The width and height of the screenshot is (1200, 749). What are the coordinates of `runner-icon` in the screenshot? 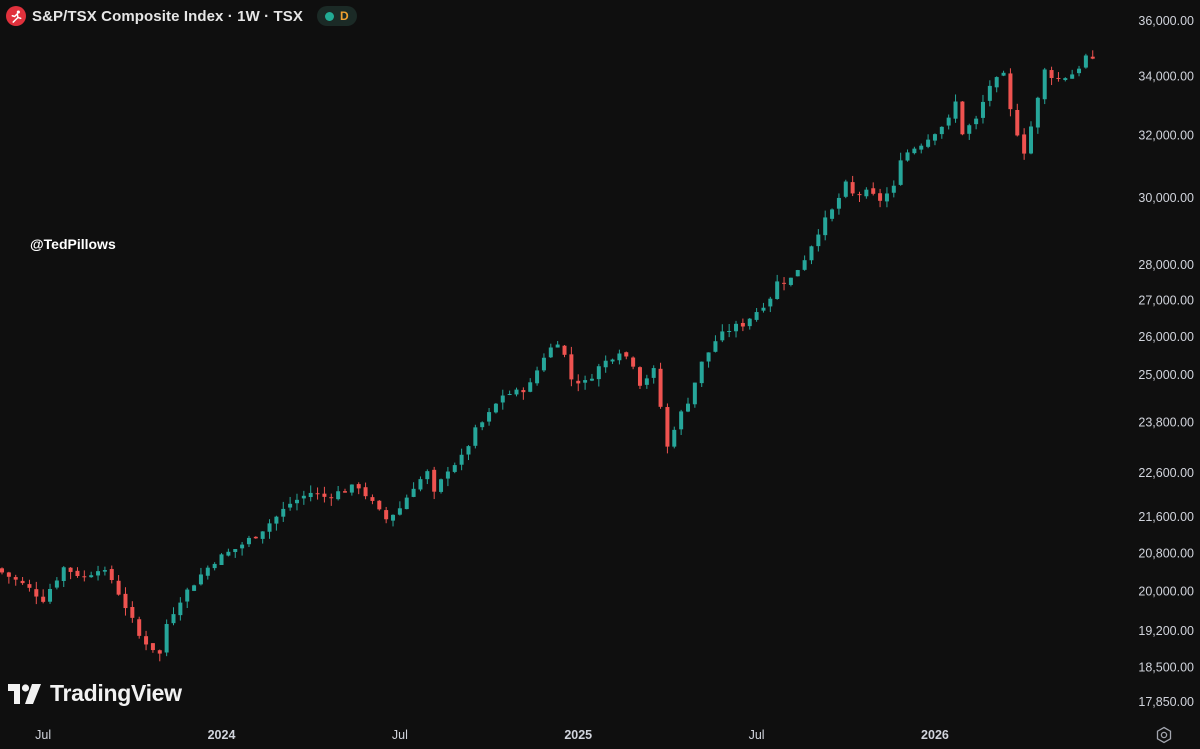 It's located at (16, 16).